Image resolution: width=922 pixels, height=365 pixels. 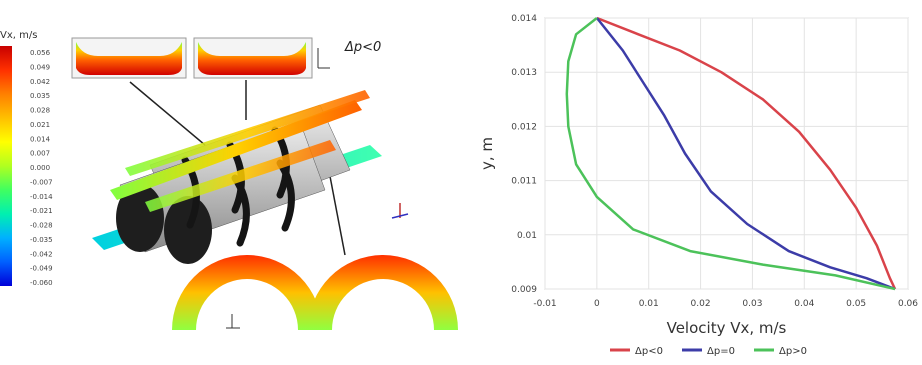 What do you see at coordinates (597, 304) in the screenshot?
I see `x-tick-label: 0` at bounding box center [597, 304].